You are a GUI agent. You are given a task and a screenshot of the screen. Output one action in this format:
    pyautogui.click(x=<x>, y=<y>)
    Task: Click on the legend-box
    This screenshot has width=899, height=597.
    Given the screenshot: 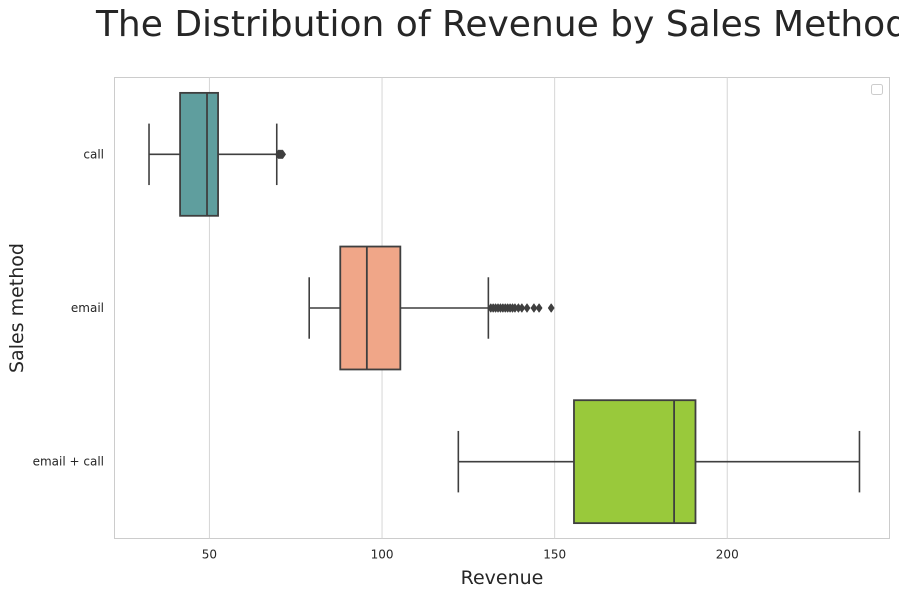 What is the action you would take?
    pyautogui.click(x=877, y=89)
    